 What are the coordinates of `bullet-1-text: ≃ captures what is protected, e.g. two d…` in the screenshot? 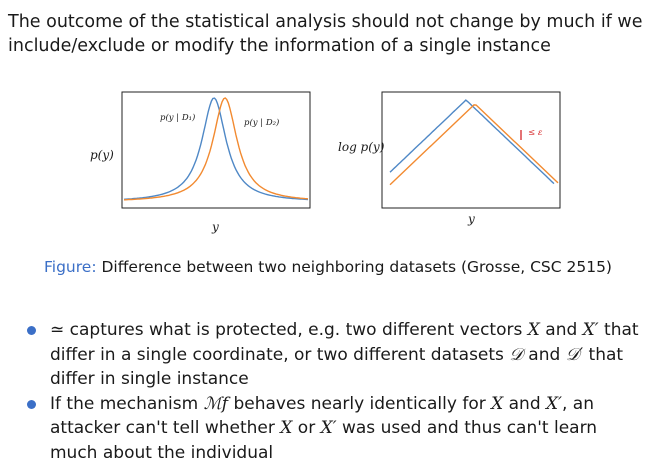 It's located at (344, 354).